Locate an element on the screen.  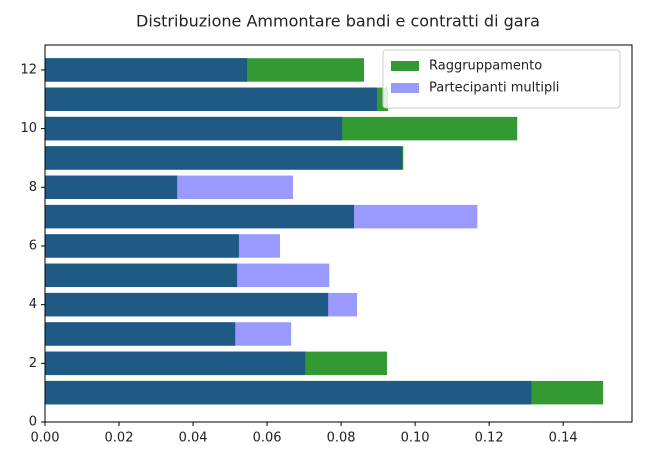
y-tick-label: 6 is located at coordinates (33, 245).